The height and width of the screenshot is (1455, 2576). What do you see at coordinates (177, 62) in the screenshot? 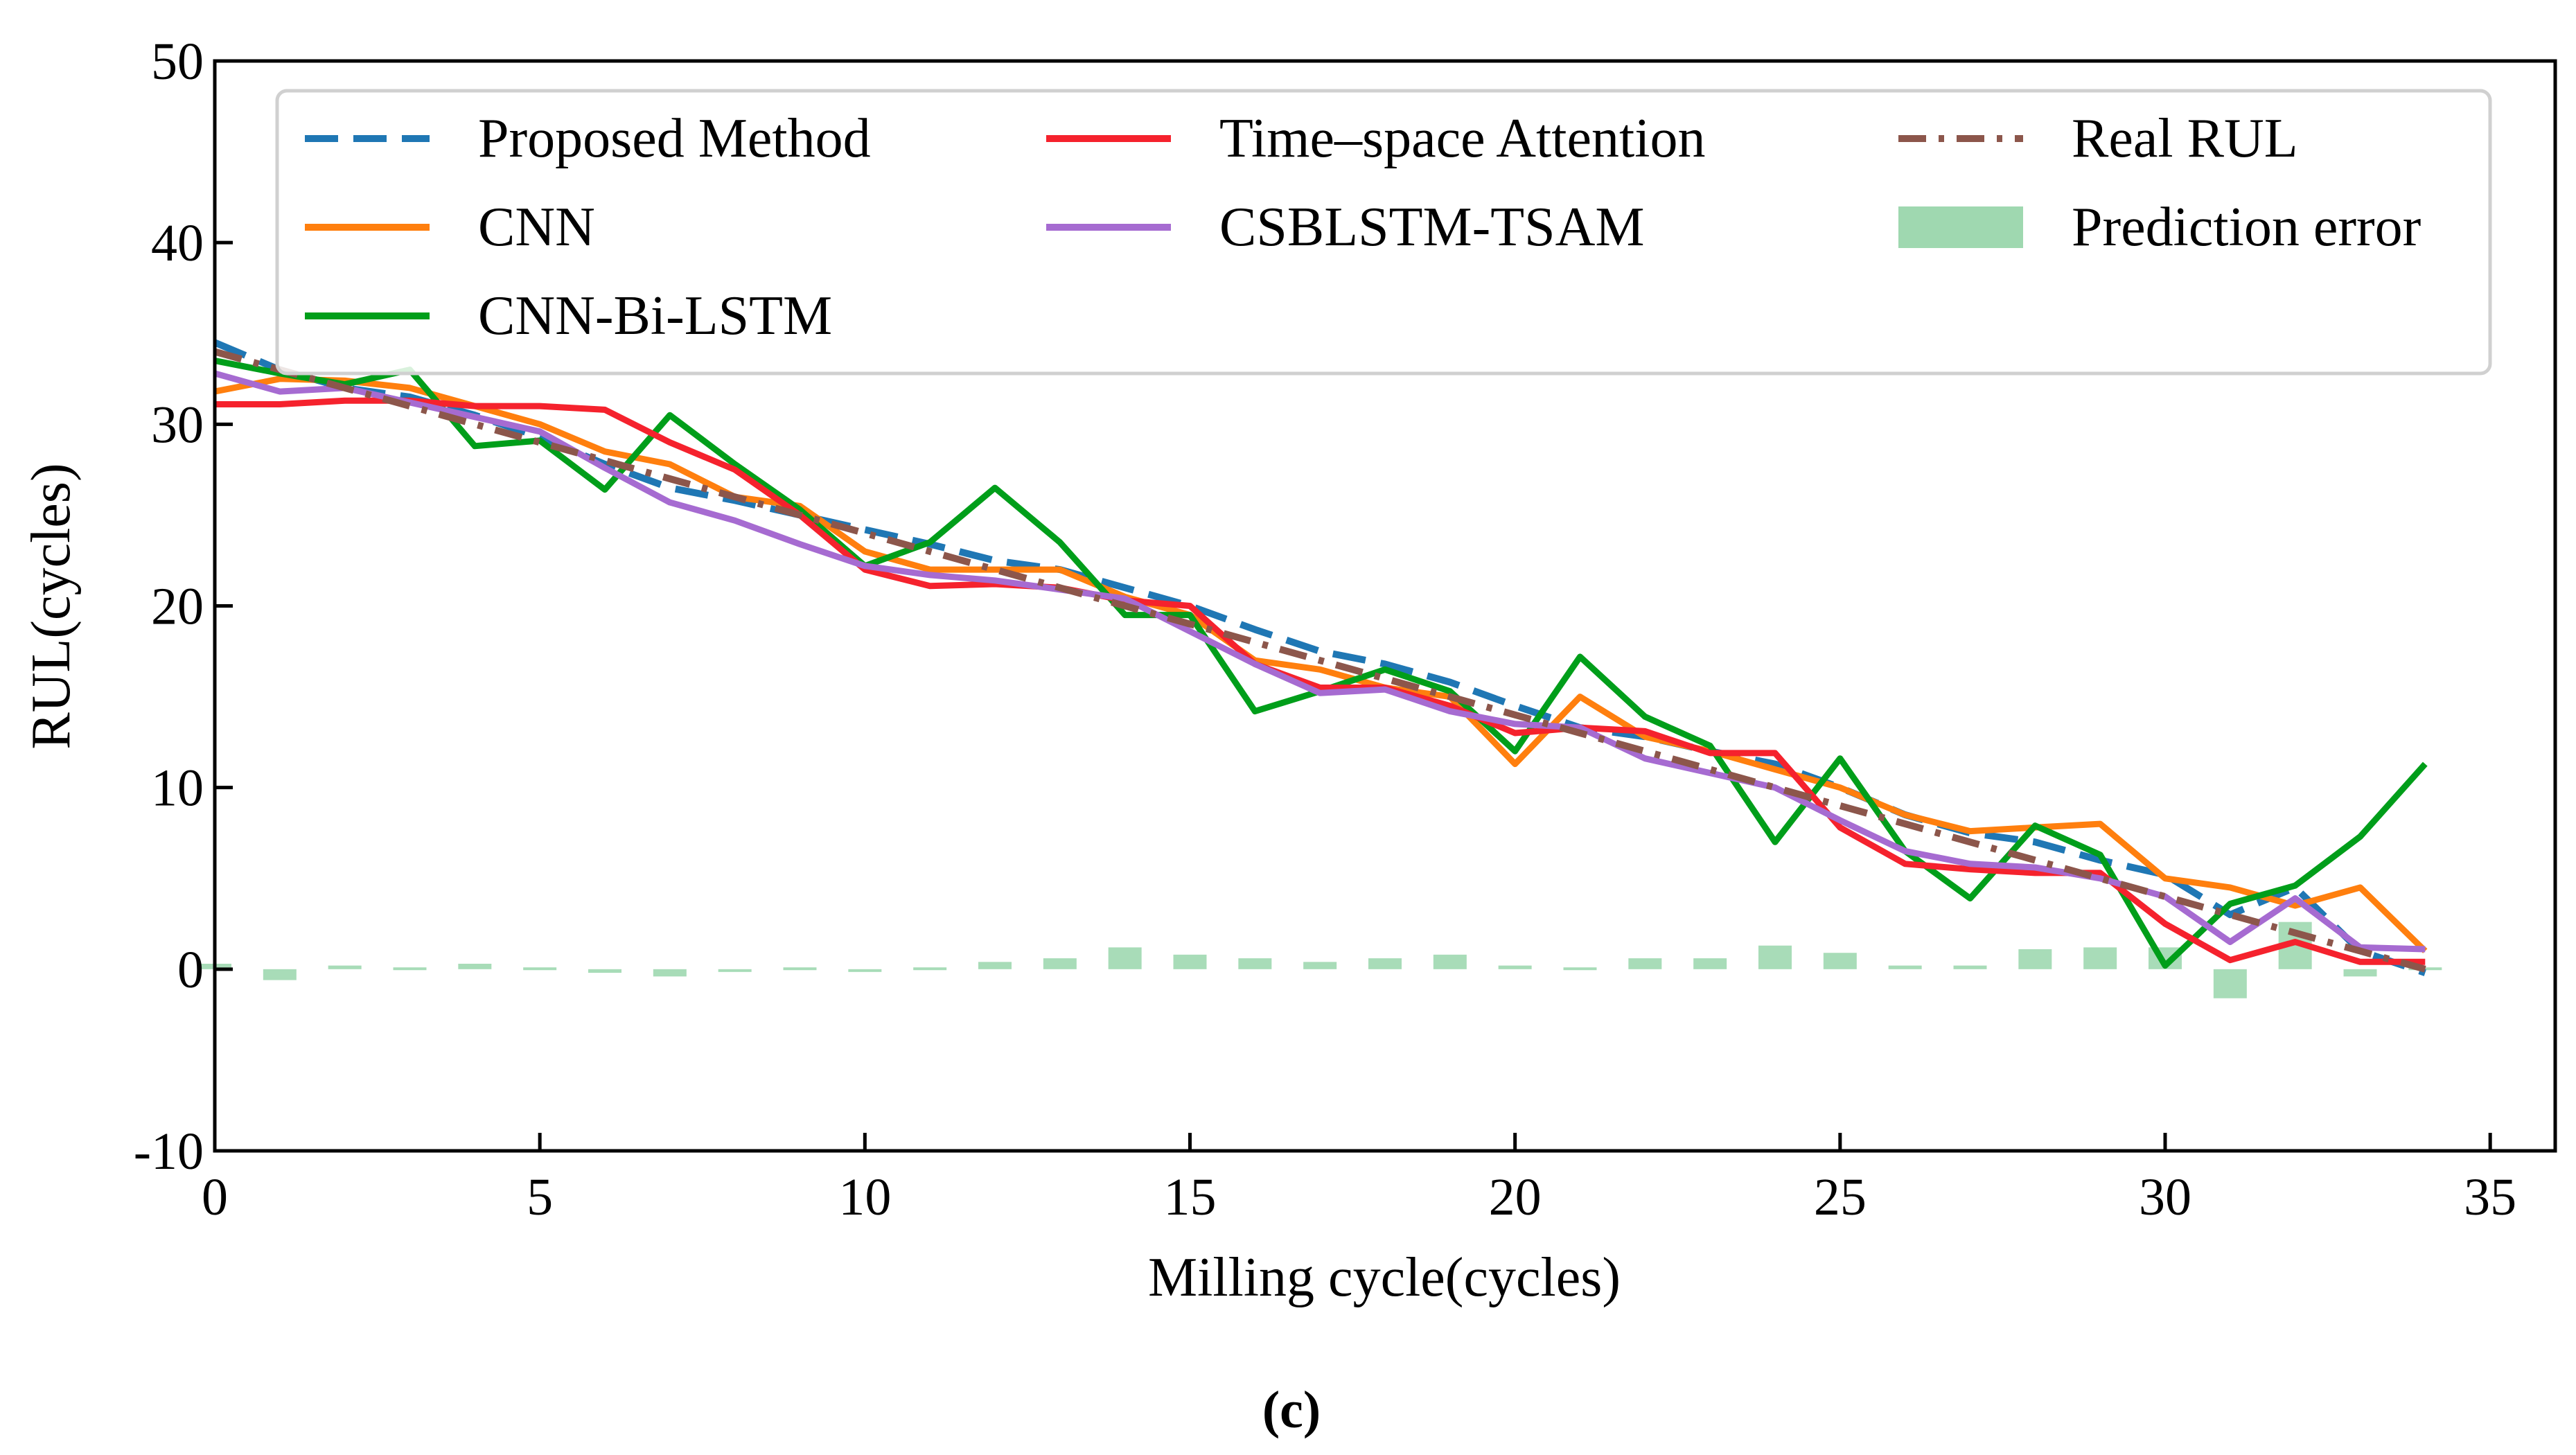
I see `y-tick-label: 50` at bounding box center [177, 62].